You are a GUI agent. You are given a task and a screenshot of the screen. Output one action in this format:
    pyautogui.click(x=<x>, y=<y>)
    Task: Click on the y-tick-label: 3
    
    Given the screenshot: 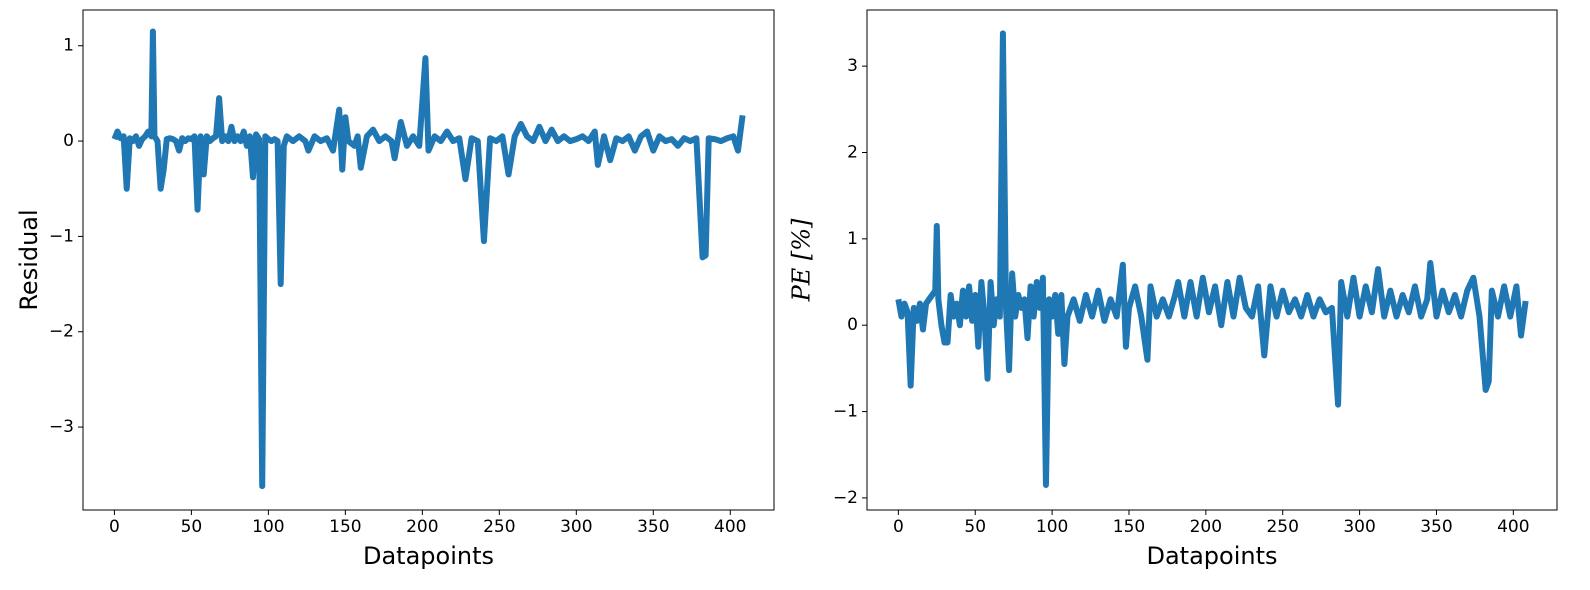 What is the action you would take?
    pyautogui.click(x=852, y=66)
    